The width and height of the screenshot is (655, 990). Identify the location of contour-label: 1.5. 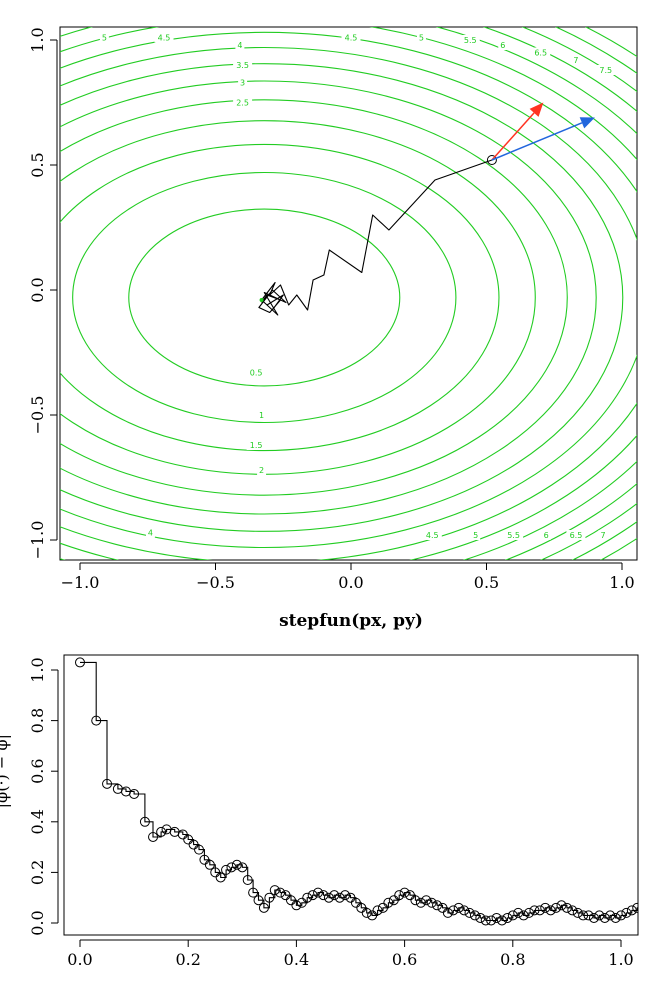
(256, 445).